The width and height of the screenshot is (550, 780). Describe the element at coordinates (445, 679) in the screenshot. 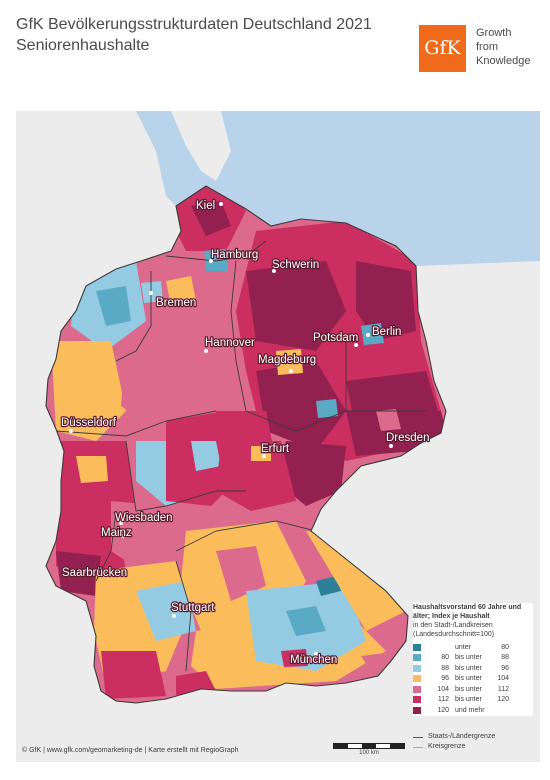

I see `legend-from: 96` at that location.